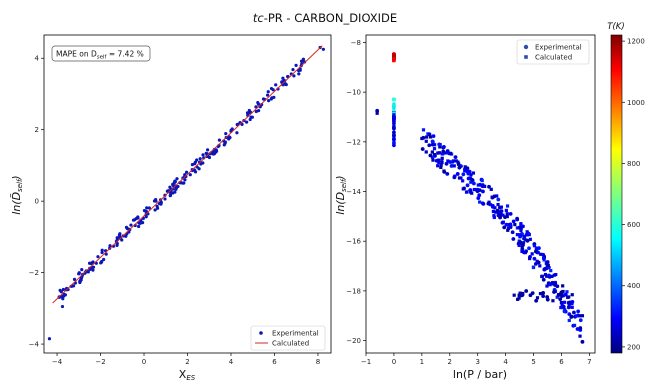  What do you see at coordinates (636, 103) in the screenshot?
I see `colorbar-tick-label: 1000` at bounding box center [636, 103].